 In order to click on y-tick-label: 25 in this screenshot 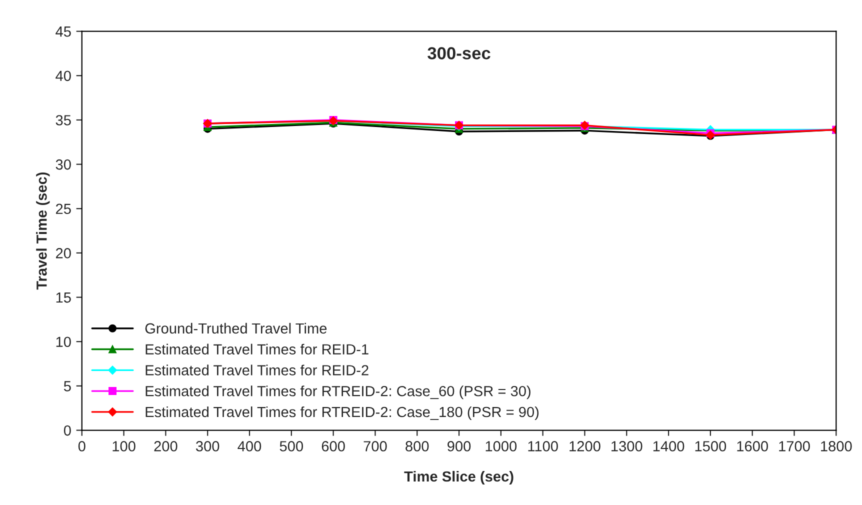, I will do `click(63, 209)`.